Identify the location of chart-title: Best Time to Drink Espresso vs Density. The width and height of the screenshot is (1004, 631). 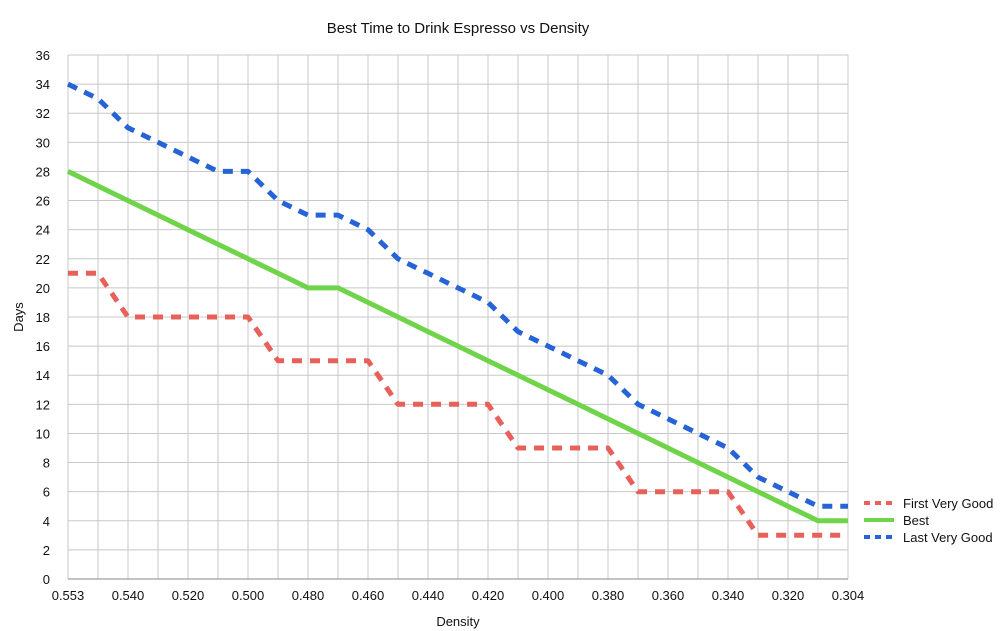
(458, 28).